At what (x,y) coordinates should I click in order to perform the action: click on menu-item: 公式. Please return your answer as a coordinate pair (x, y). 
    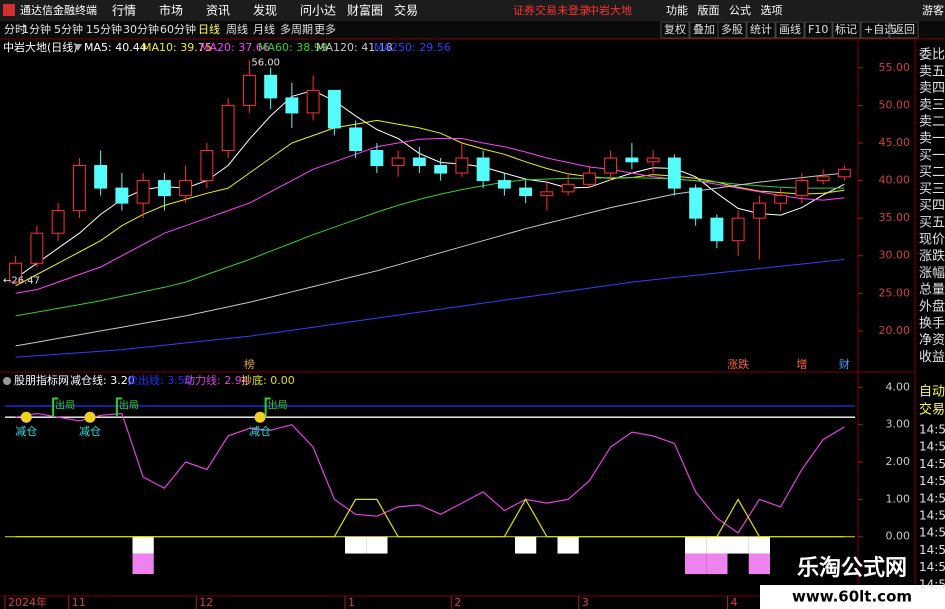
    Looking at the image, I should click on (740, 10).